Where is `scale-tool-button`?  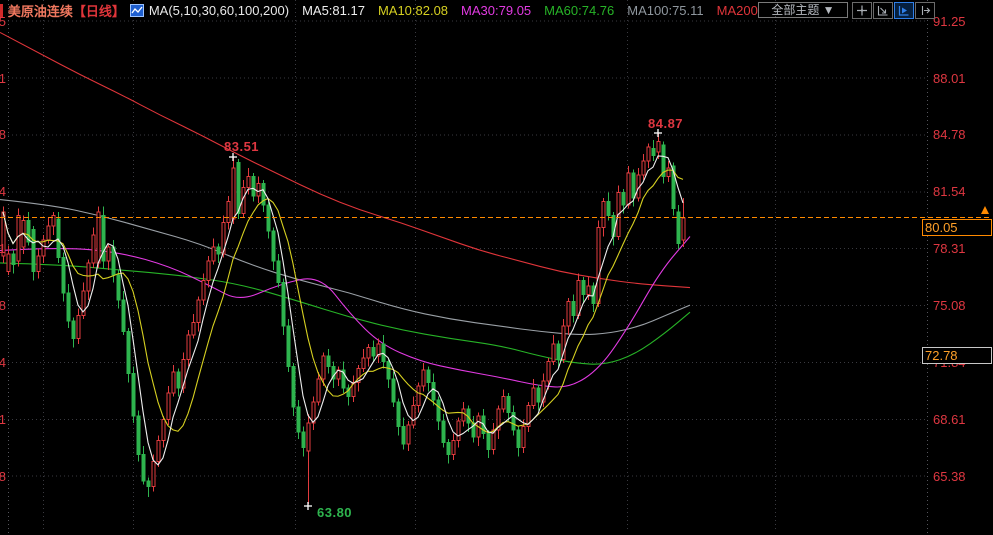
scale-tool-button is located at coordinates (883, 10).